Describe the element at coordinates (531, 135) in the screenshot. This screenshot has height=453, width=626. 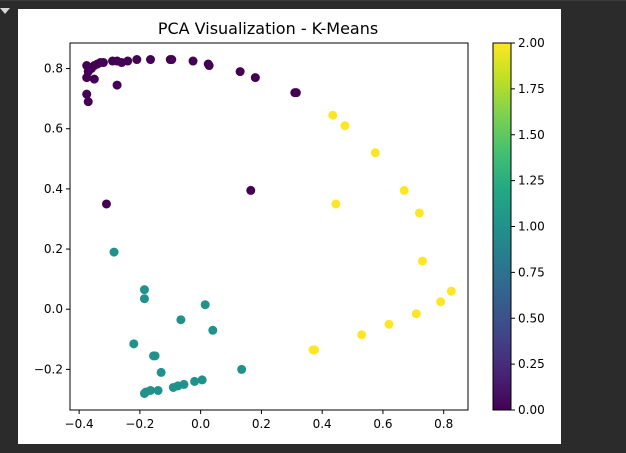
I see `colorbar-tick-label: 1.50` at that location.